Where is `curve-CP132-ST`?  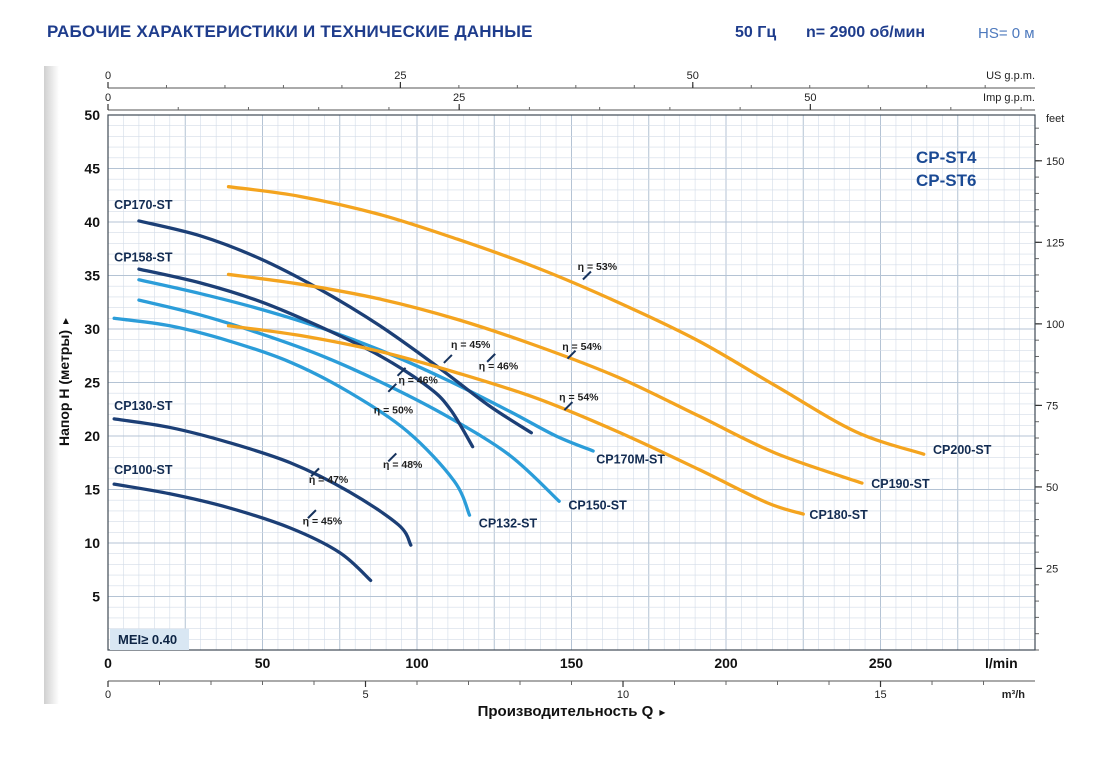
curve-CP132-ST is located at coordinates (292, 416).